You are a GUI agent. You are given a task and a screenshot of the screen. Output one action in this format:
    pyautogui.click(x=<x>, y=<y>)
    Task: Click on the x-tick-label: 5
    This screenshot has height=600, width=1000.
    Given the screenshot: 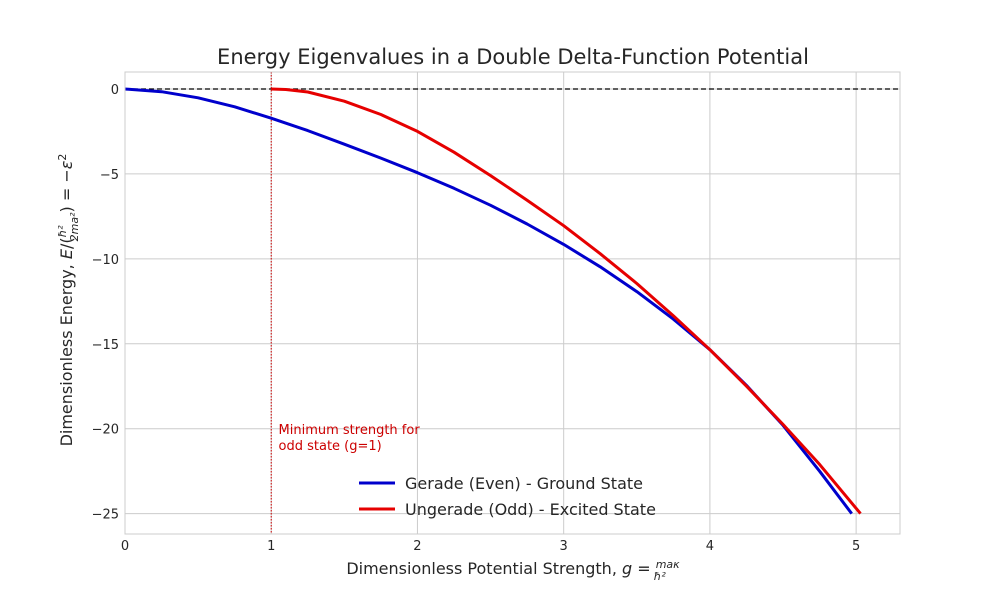 What is the action you would take?
    pyautogui.click(x=856, y=546)
    